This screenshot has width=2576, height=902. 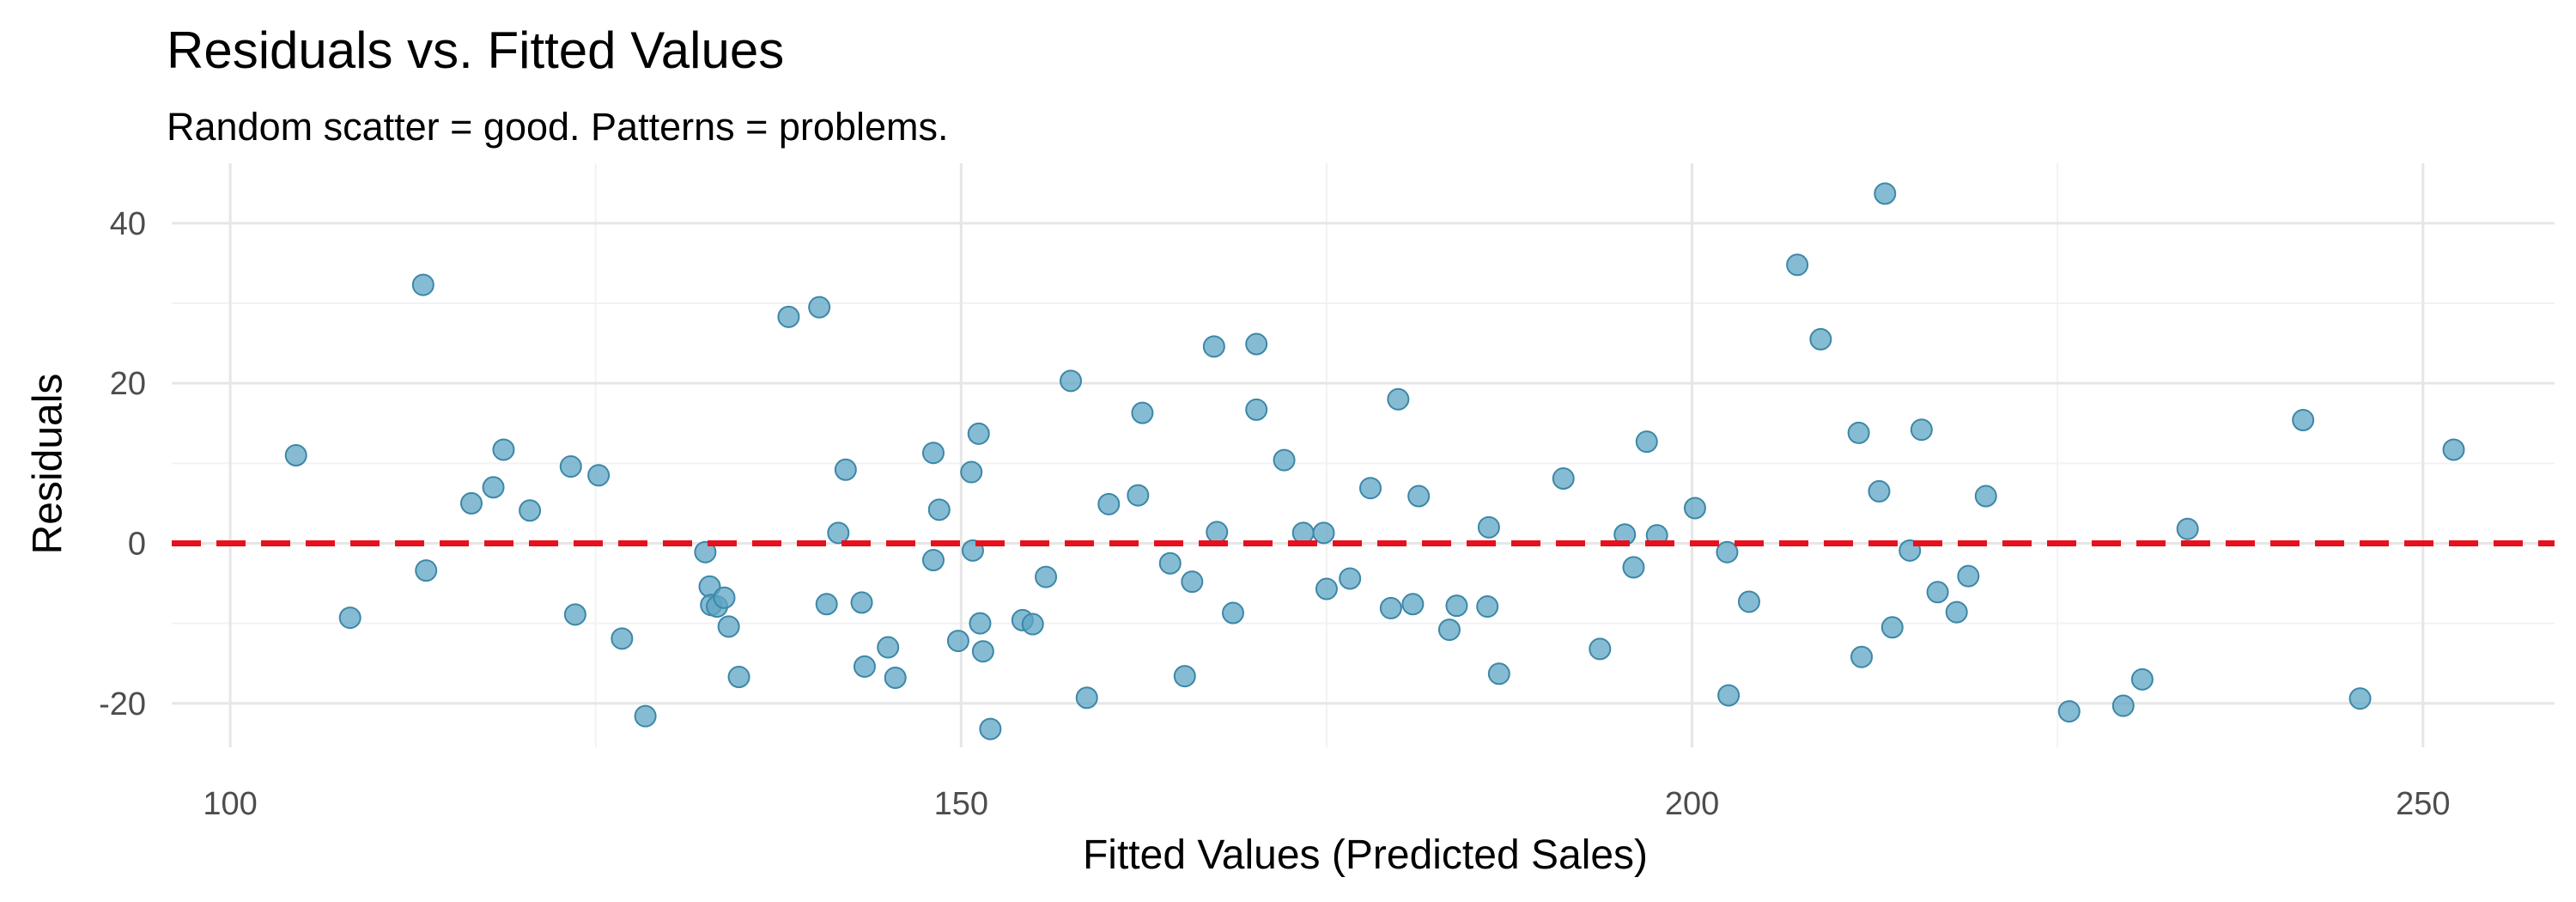 What do you see at coordinates (1365, 855) in the screenshot?
I see `x-axis-label: Fitted Values (Predicted Sales)` at bounding box center [1365, 855].